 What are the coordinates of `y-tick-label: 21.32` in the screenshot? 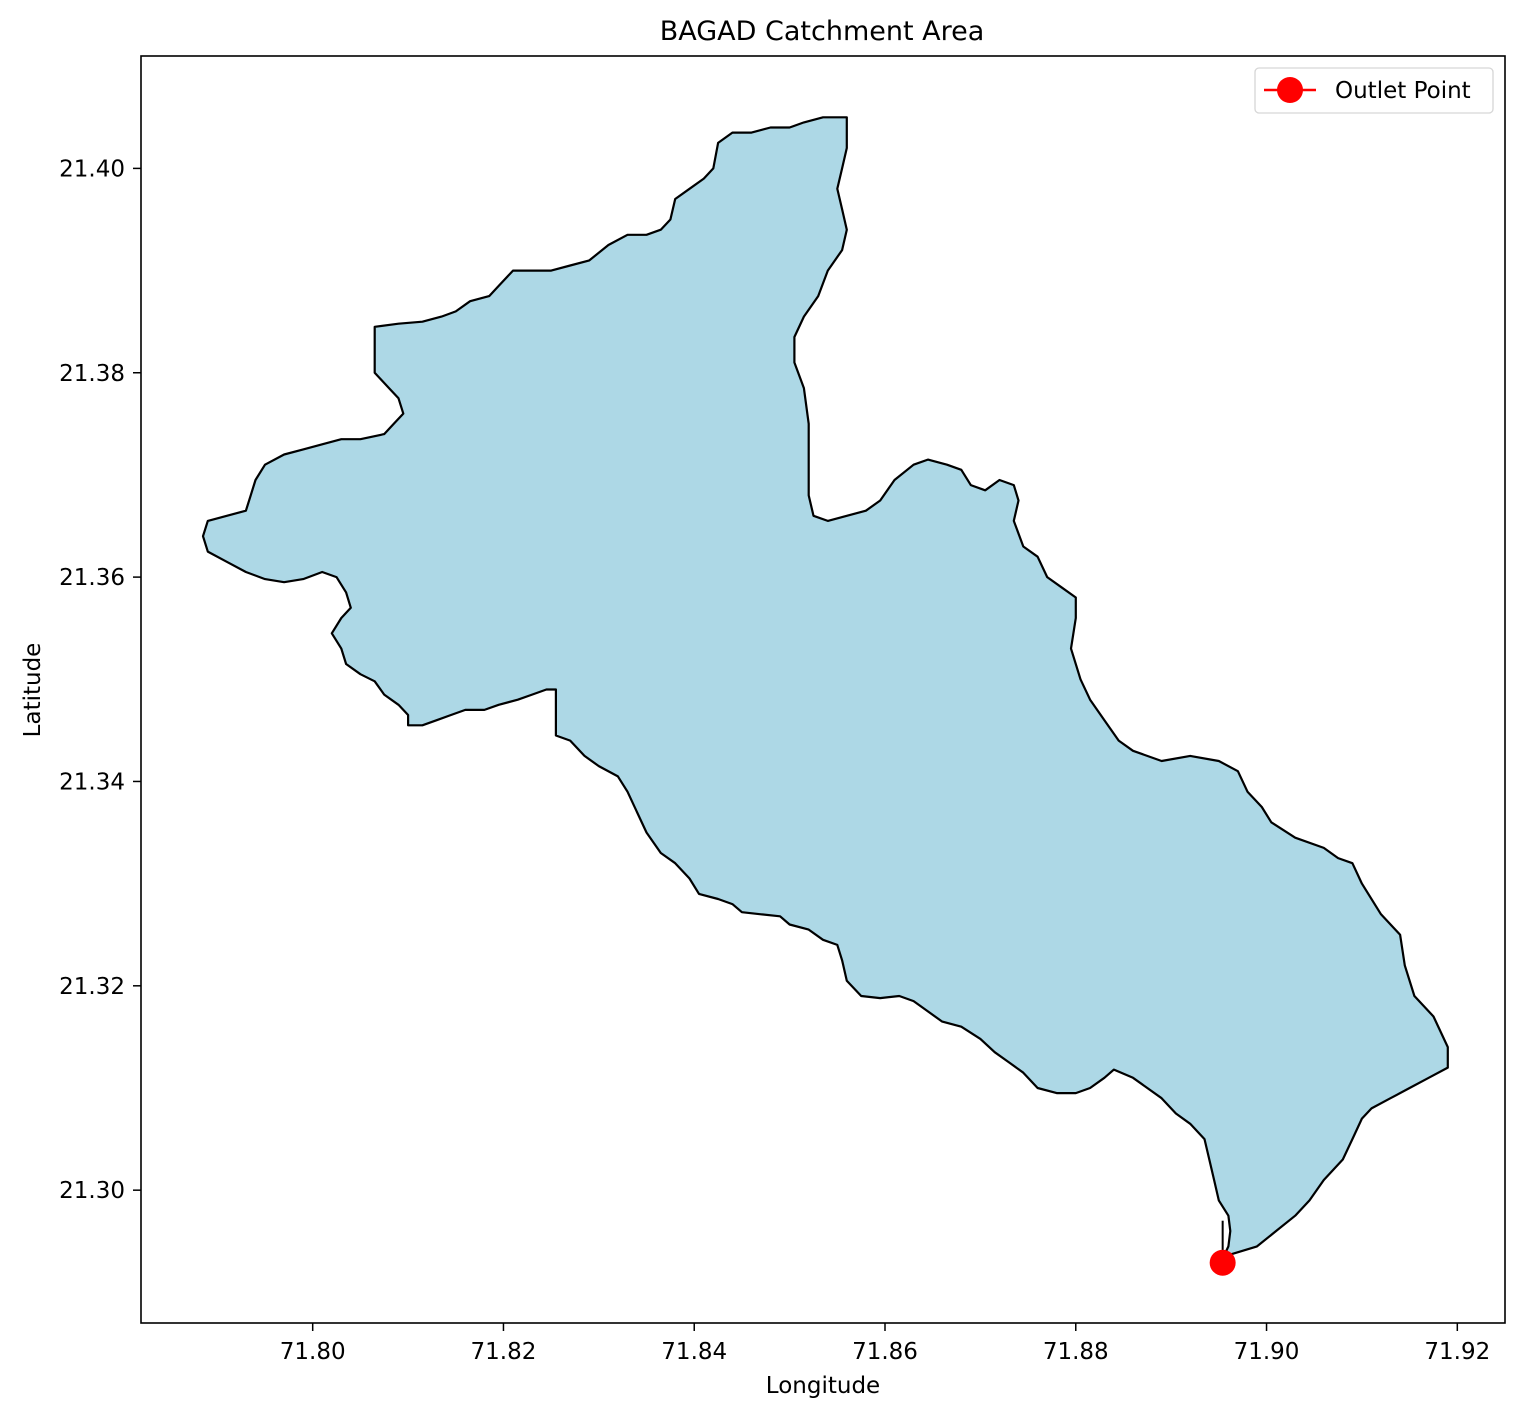 It's located at (92, 987).